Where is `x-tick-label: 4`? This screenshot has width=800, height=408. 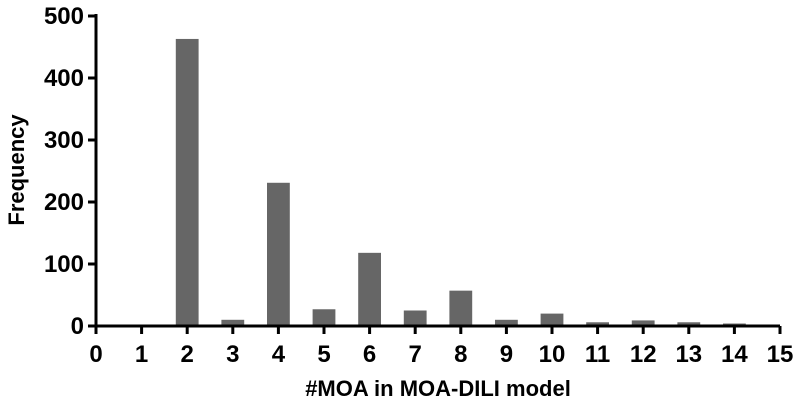
x-tick-label: 4 is located at coordinates (279, 354).